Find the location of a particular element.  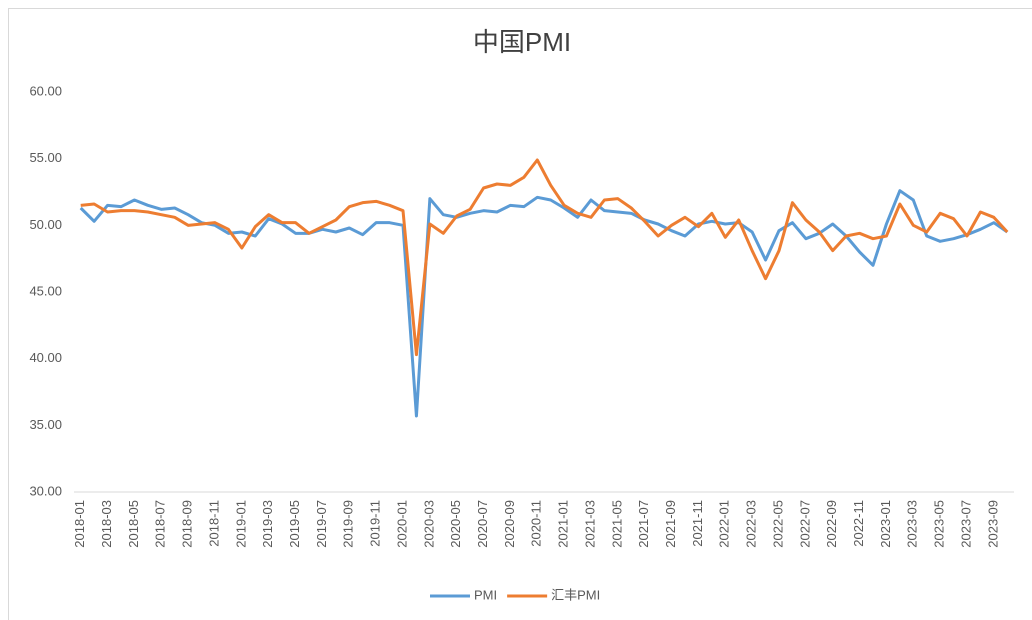

x-tick-label: 2021-07 is located at coordinates (643, 524).